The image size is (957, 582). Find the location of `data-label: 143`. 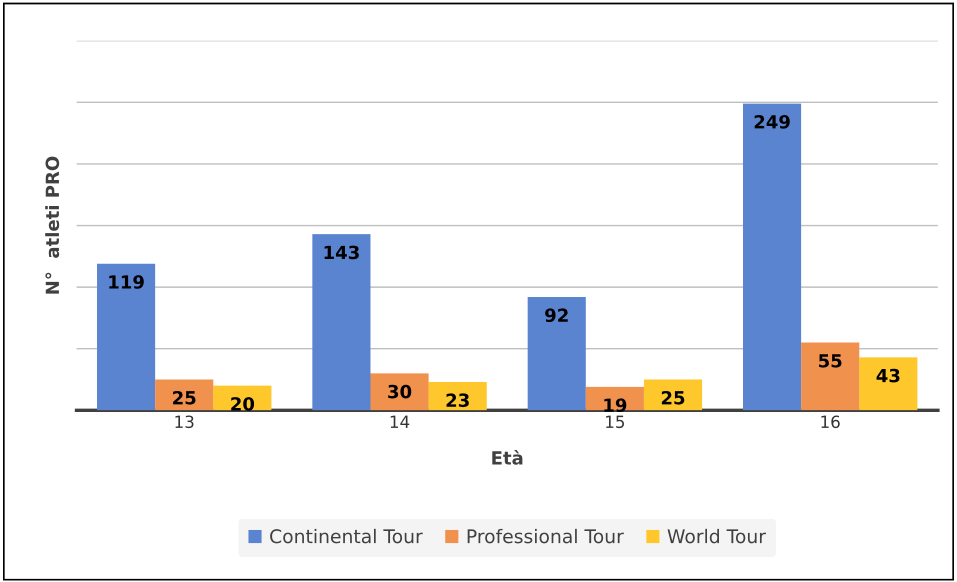

data-label: 143 is located at coordinates (341, 253).